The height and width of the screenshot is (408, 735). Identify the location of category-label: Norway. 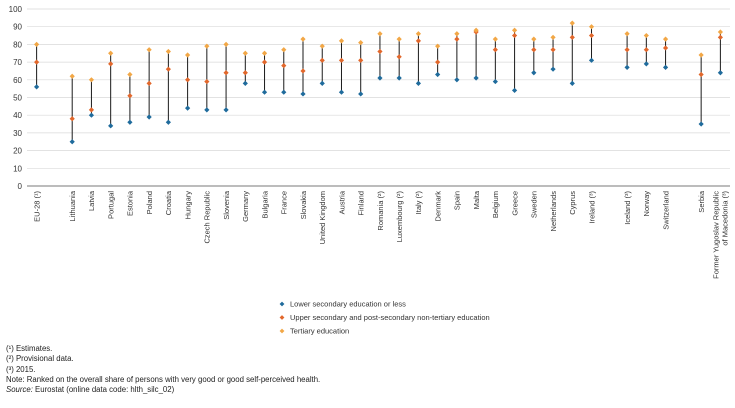
(646, 204).